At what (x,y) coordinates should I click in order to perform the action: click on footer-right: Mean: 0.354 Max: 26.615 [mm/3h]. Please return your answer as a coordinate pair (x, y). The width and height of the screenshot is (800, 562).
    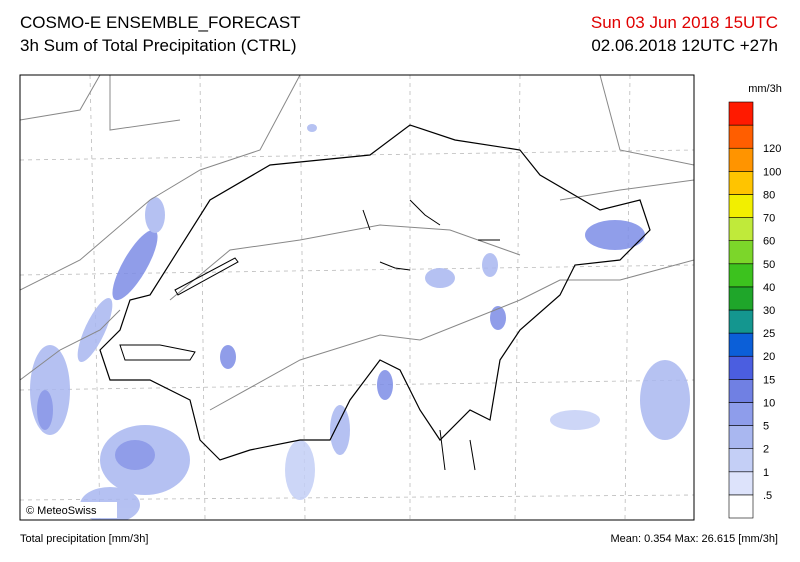
    Looking at the image, I should click on (694, 539).